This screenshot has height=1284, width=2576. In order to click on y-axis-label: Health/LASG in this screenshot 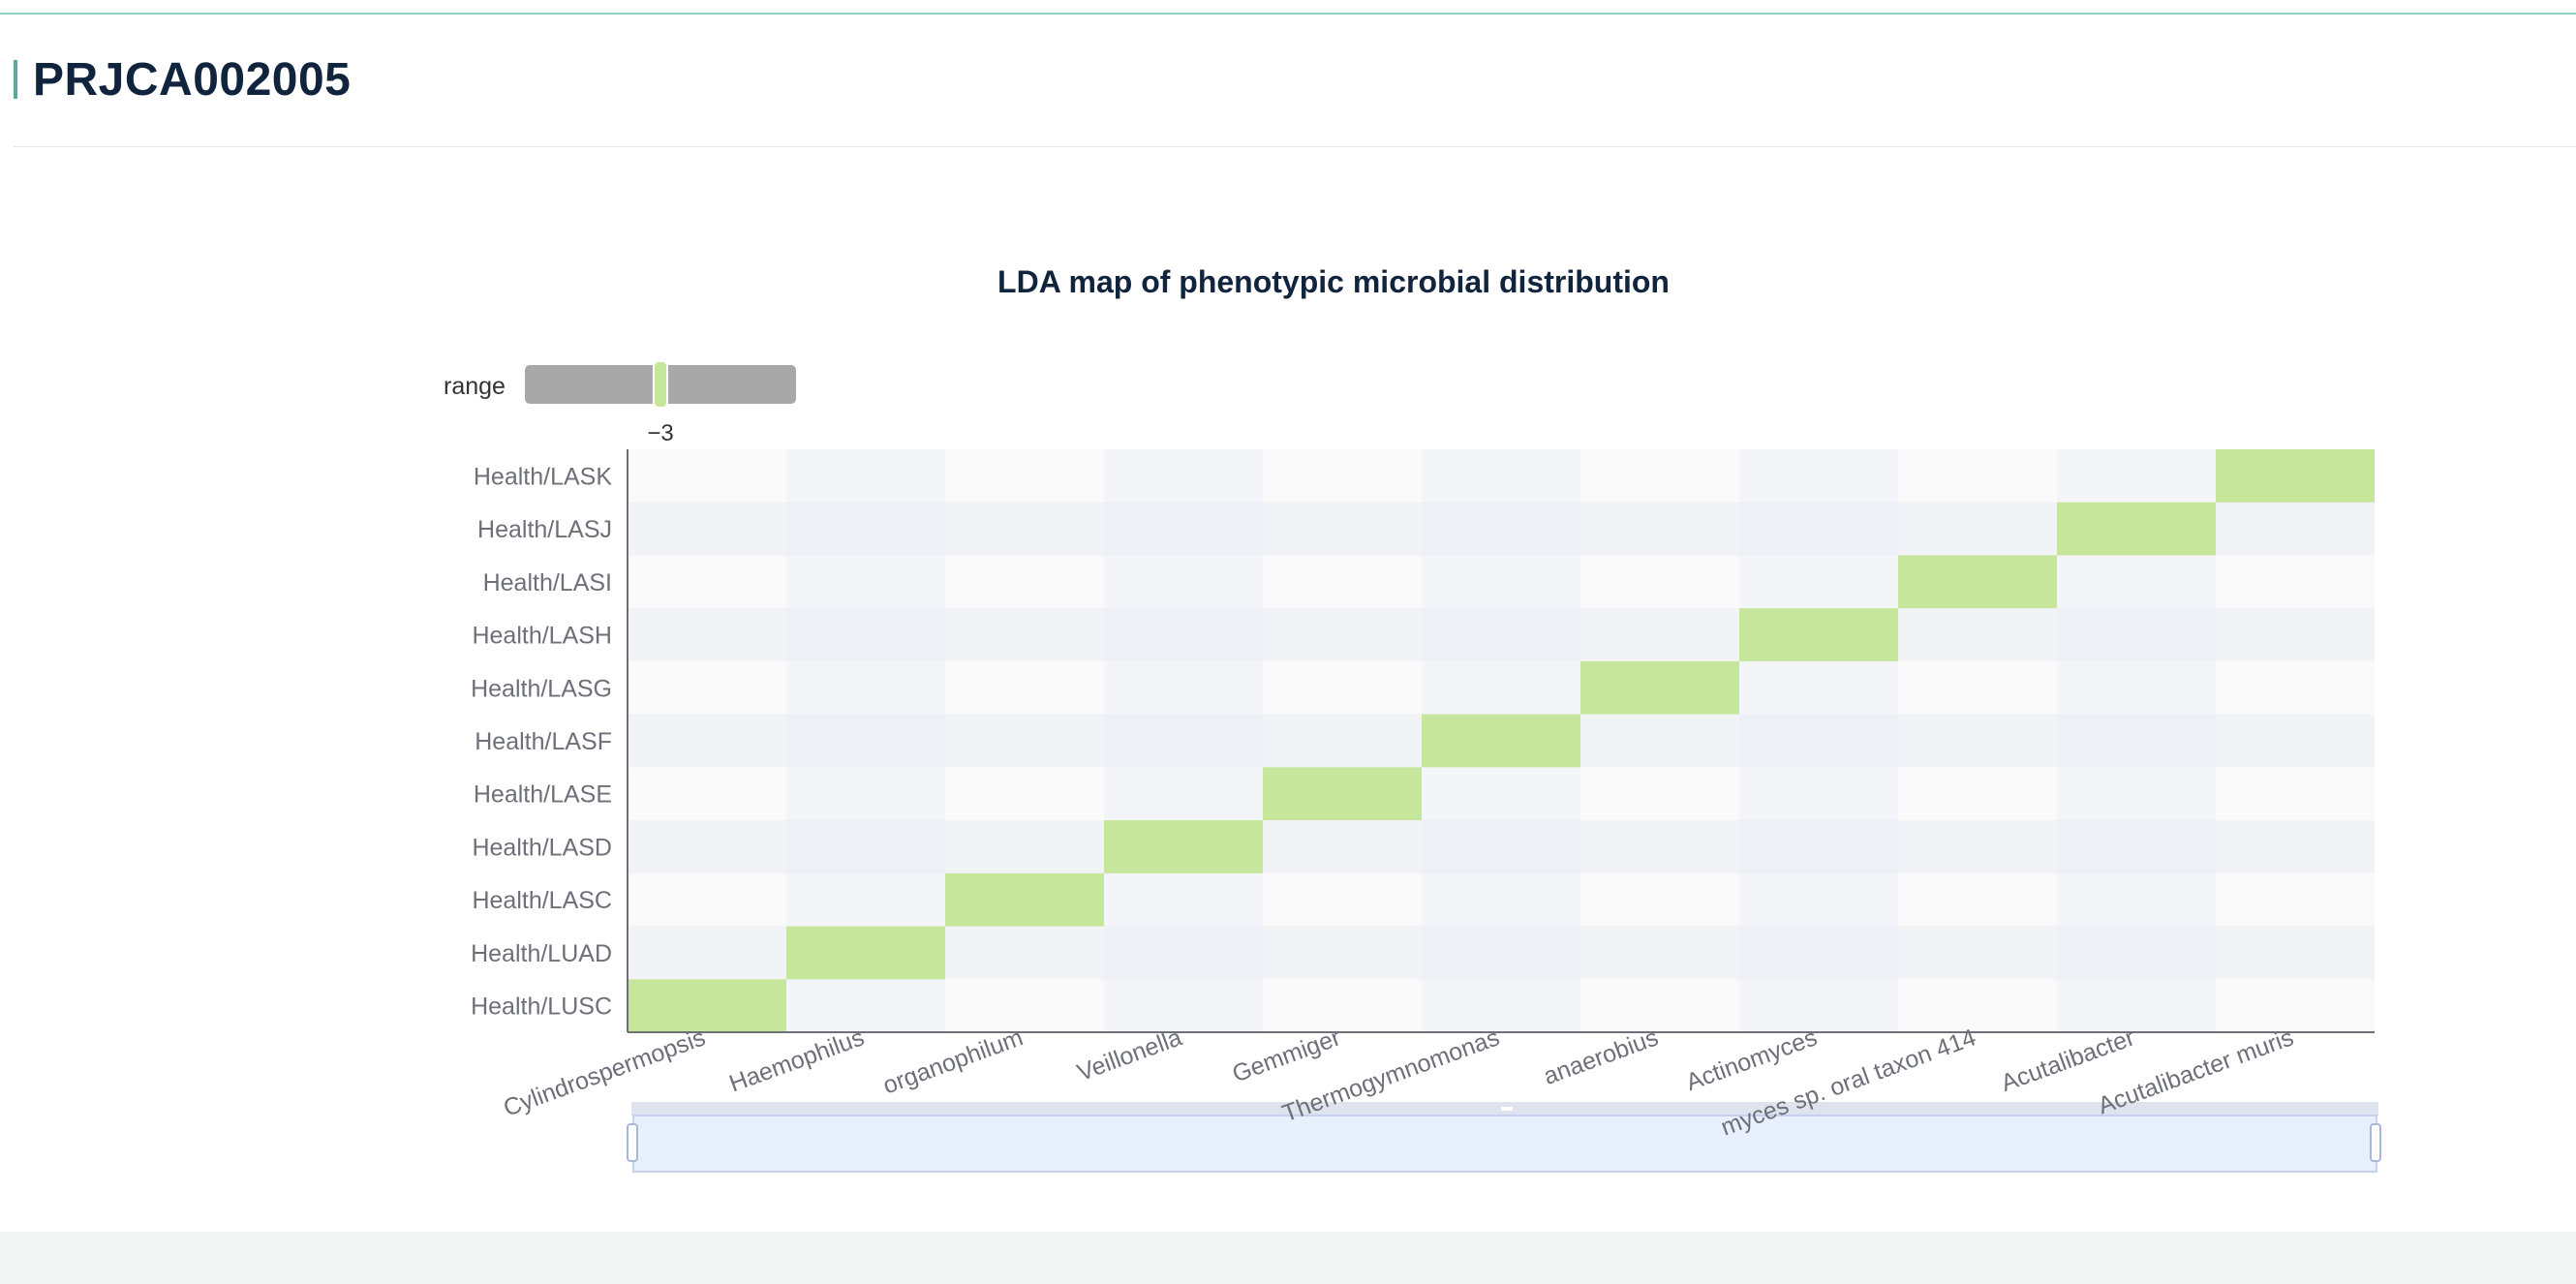, I will do `click(541, 688)`.